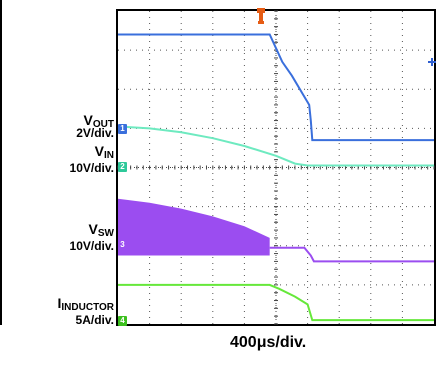  Describe the element at coordinates (91, 168) in the screenshot. I see `vin-scale: 10V/div.` at that location.